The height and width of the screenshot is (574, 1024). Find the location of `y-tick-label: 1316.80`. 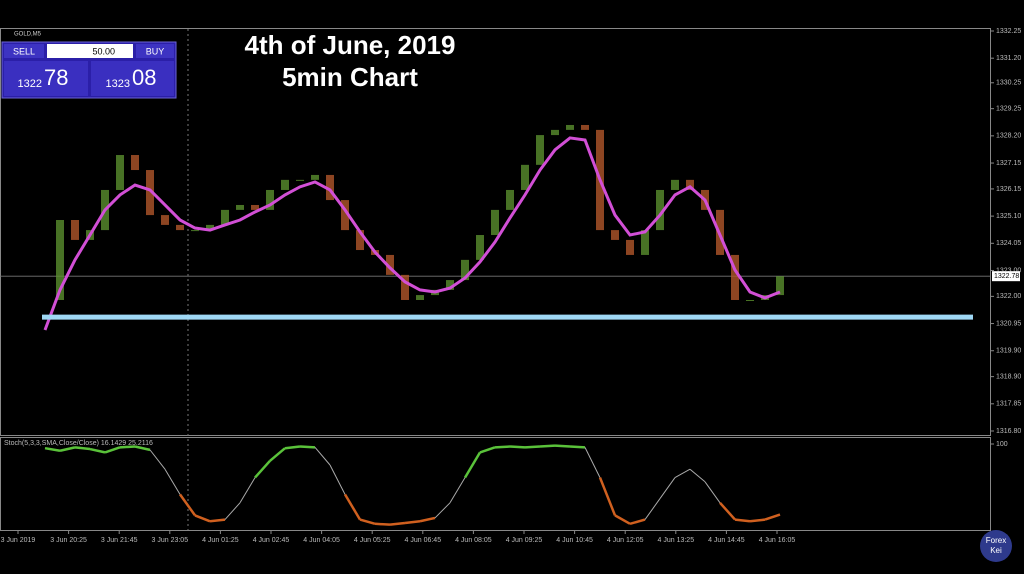

y-tick-label: 1316.80 is located at coordinates (1008, 431).